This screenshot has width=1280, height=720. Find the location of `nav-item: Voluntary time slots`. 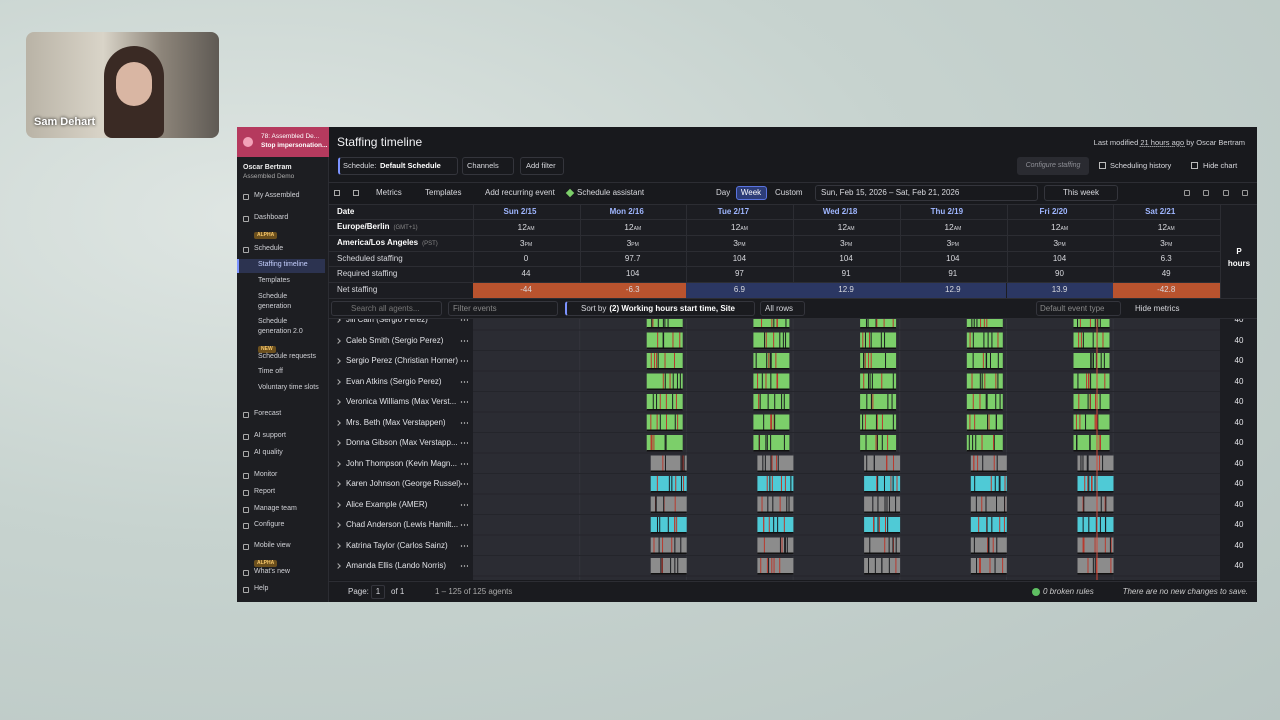

nav-item: Voluntary time slots is located at coordinates (290, 388).